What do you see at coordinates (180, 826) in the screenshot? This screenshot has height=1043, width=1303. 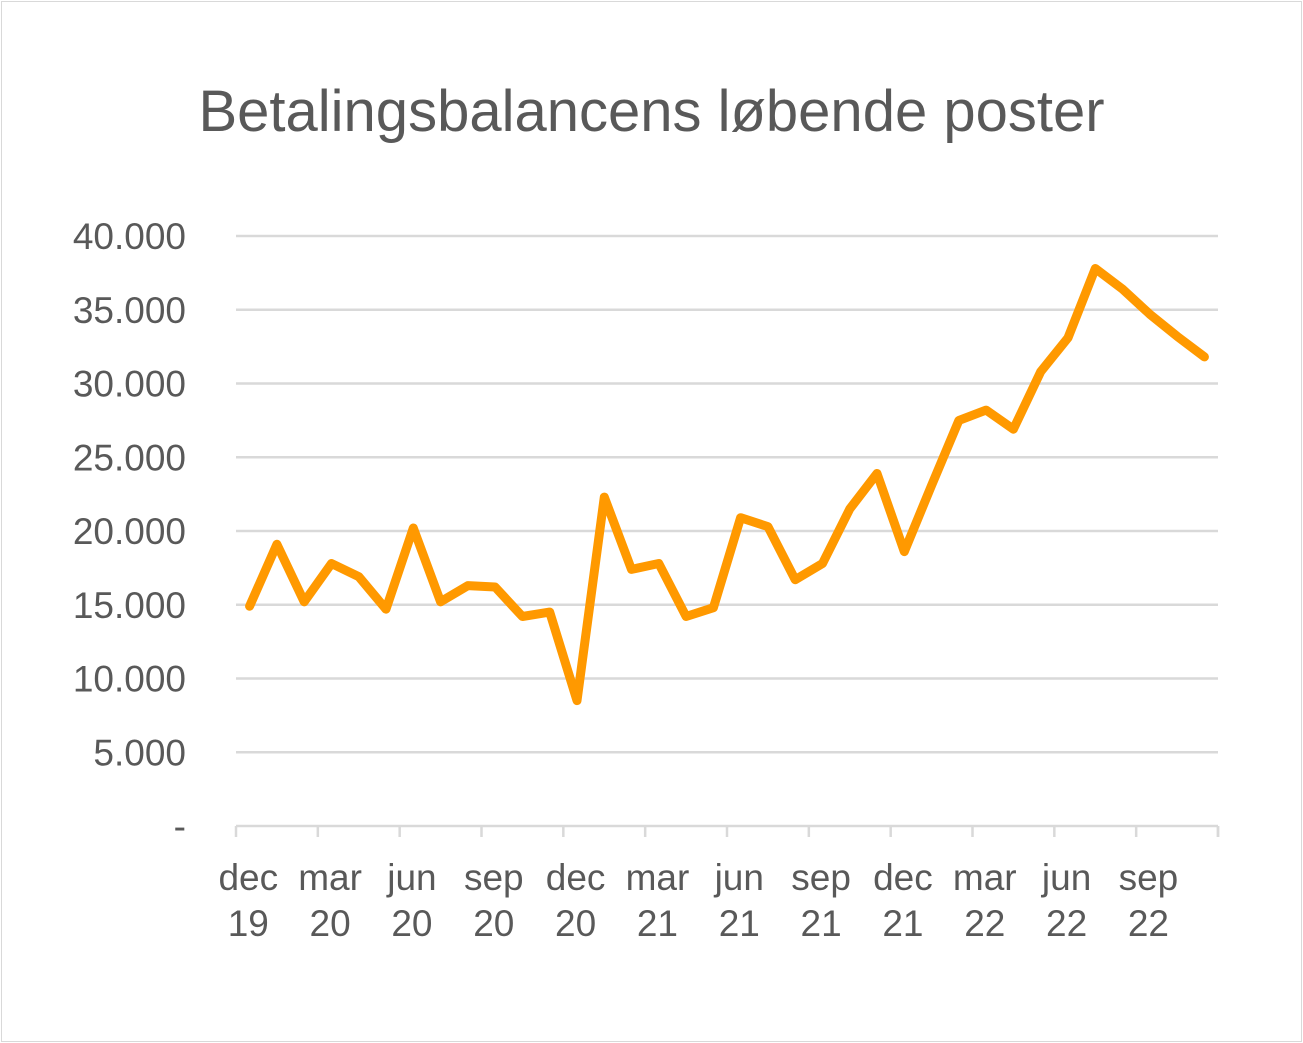 I see `y-tick-label: -` at bounding box center [180, 826].